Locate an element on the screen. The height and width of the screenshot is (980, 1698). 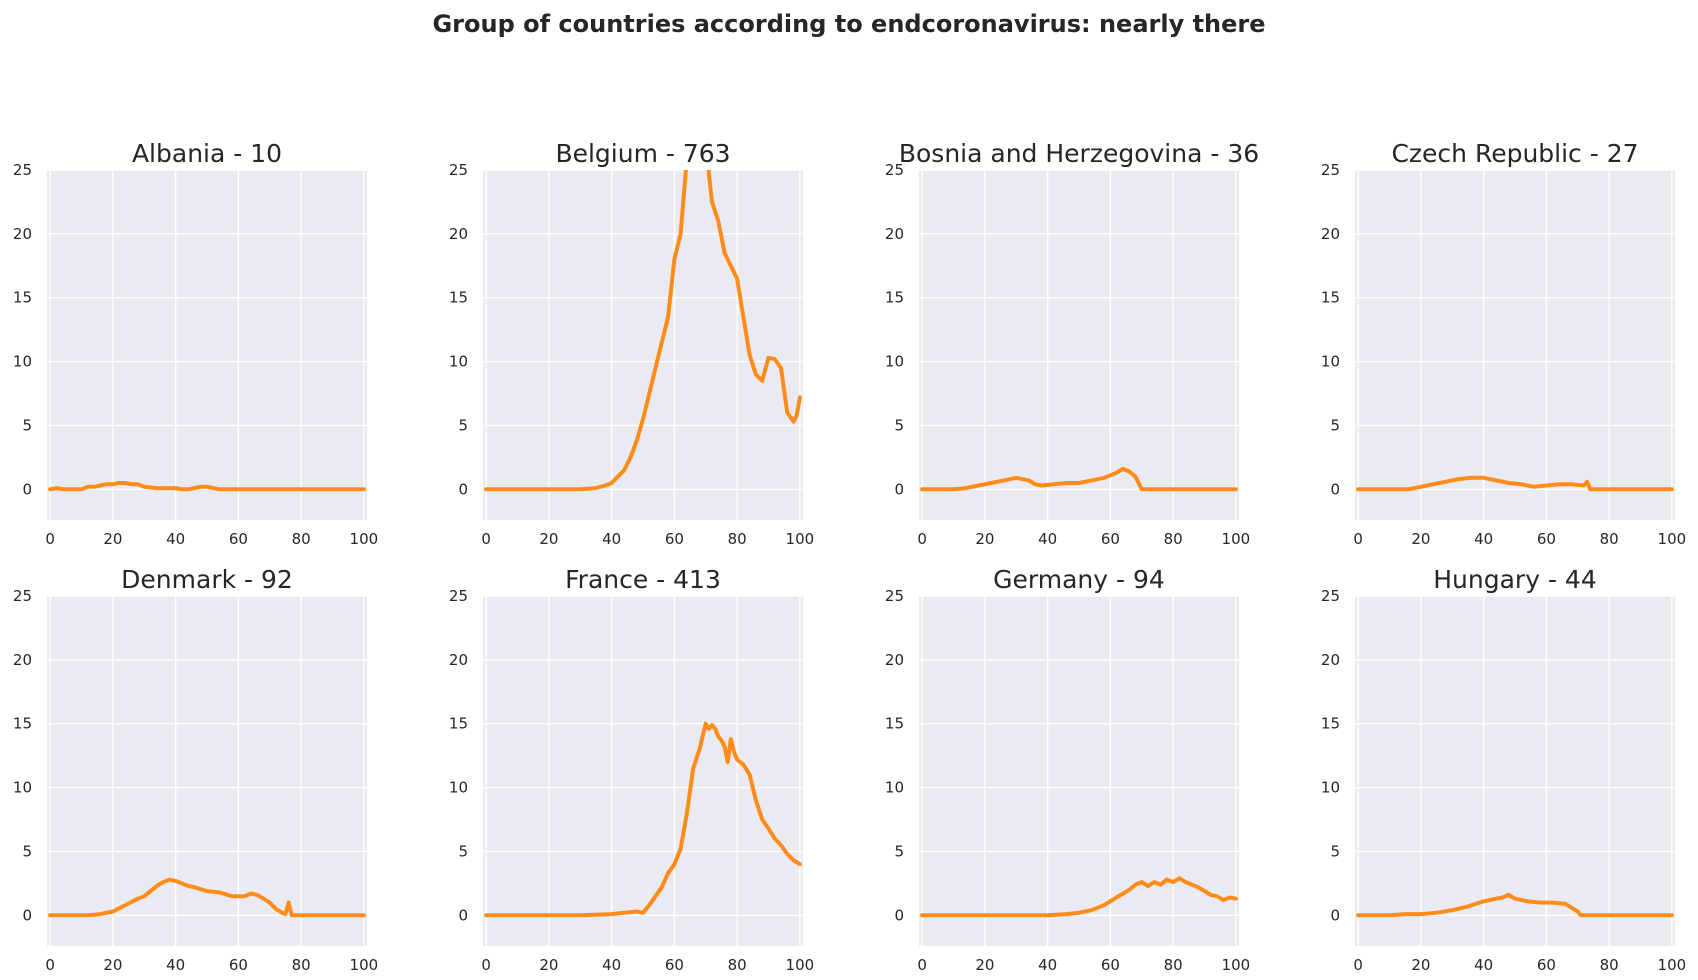
subplot-5: 0 20 40 60 80 100 0 5 10 15 20 25 France - 413 is located at coordinates (631, 769).